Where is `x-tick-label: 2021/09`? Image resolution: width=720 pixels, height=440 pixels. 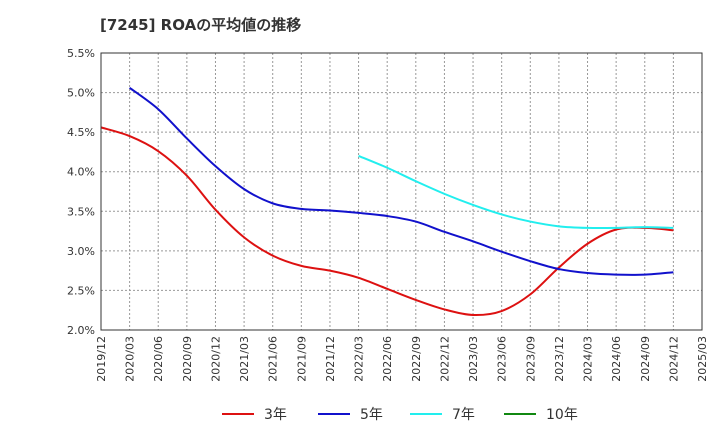 x-tick-label: 2021/09 is located at coordinates (301, 359).